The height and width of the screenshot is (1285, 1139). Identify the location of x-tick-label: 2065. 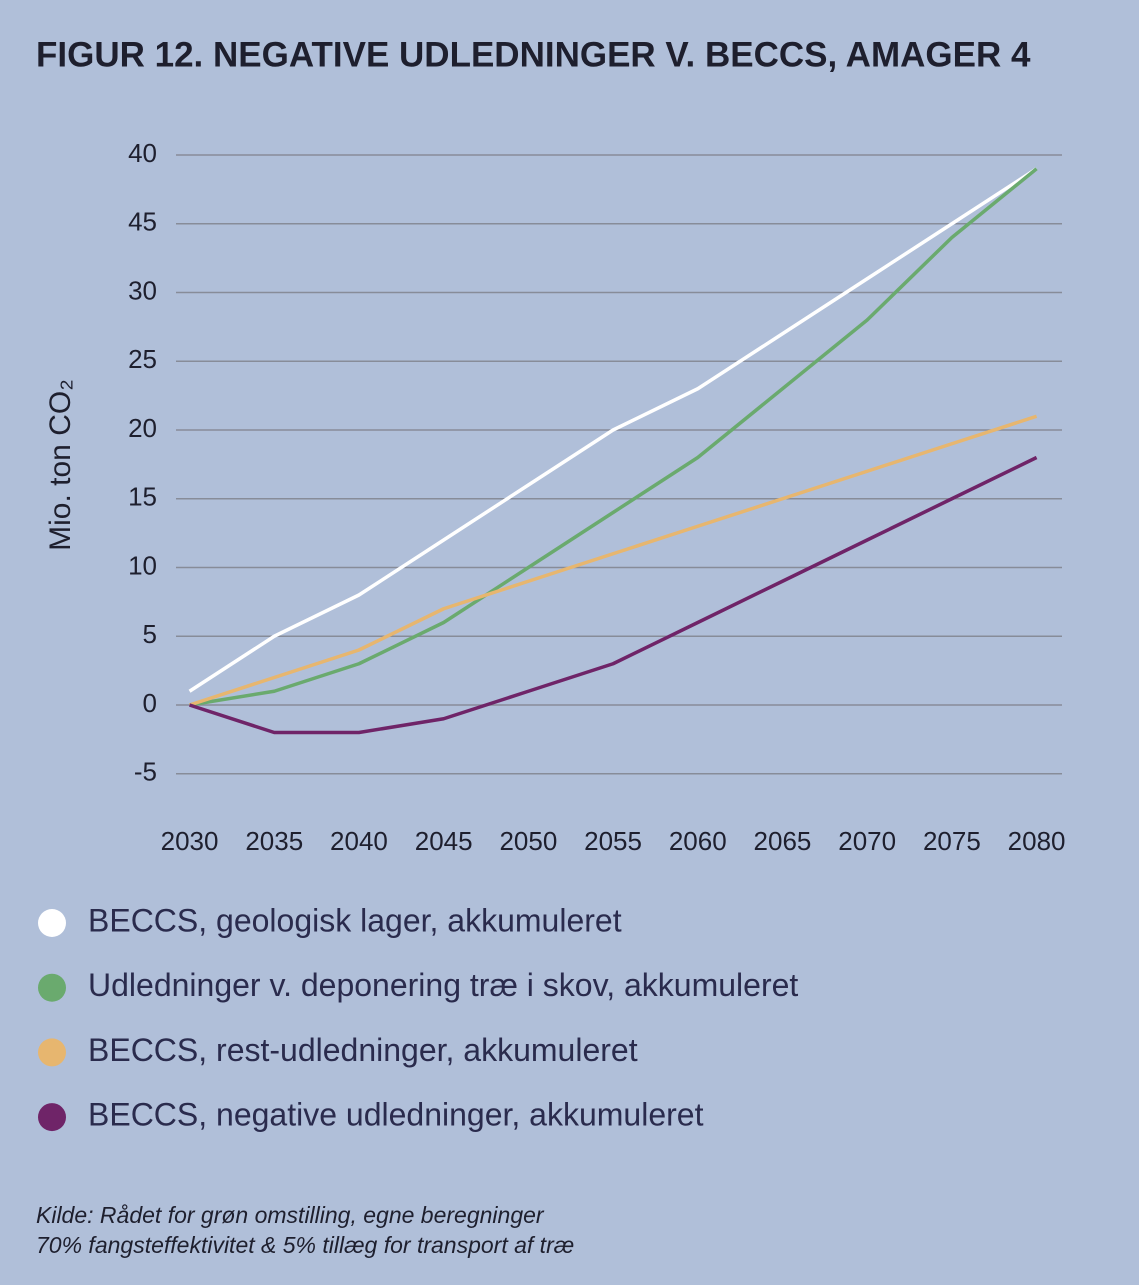
(783, 841).